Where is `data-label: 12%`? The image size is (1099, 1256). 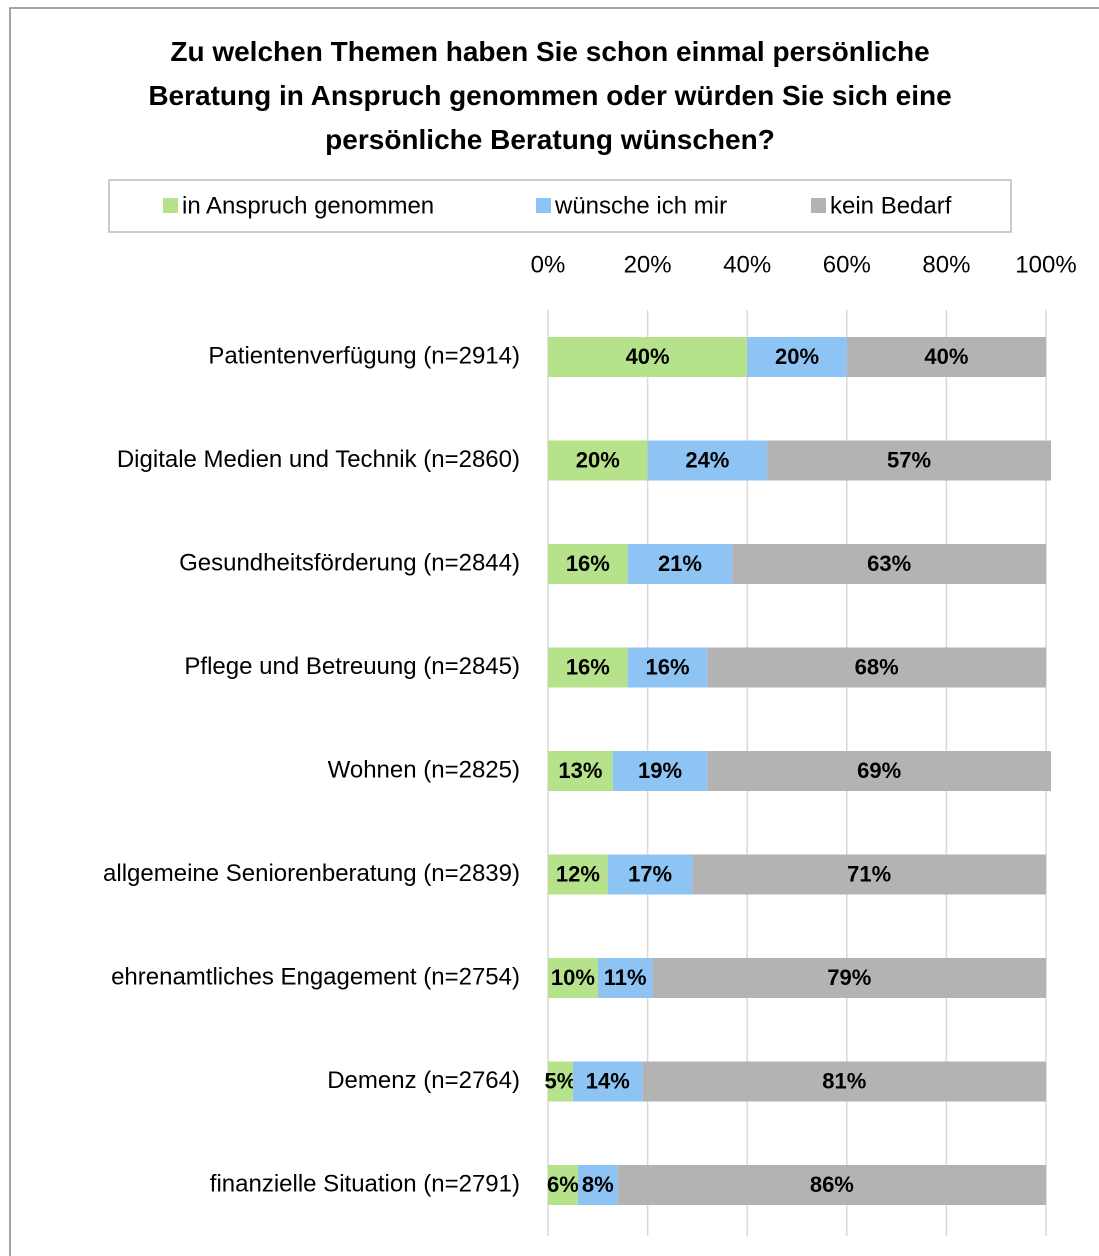 data-label: 12% is located at coordinates (578, 873).